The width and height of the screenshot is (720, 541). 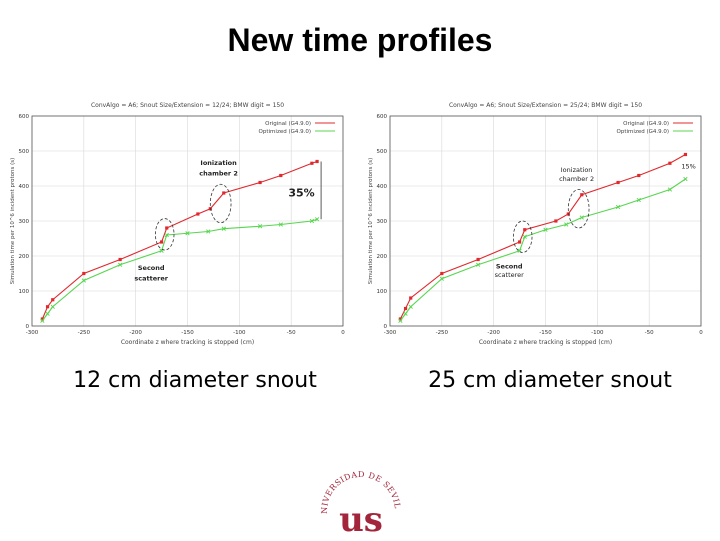 I want to click on x-tick-label: -200, so click(x=493, y=333).